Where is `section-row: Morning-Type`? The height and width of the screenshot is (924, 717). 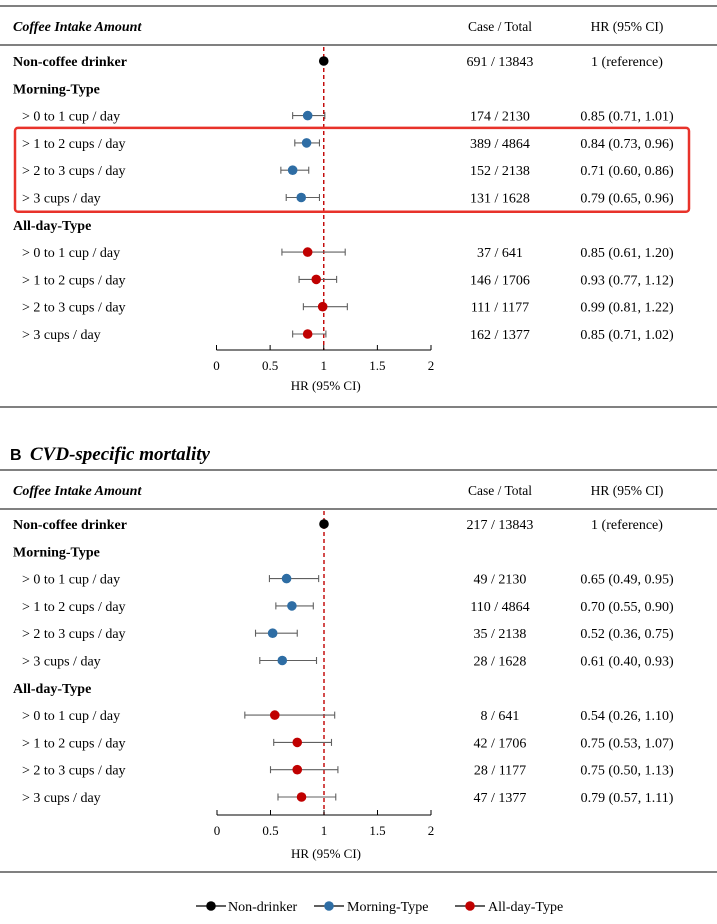 section-row: Morning-Type is located at coordinates (56, 552).